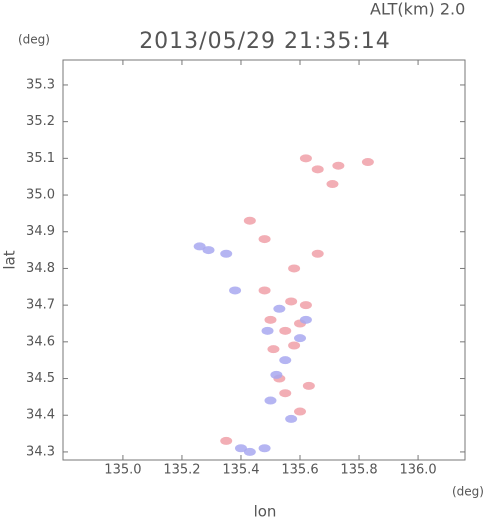 This screenshot has height=521, width=491. Describe the element at coordinates (40, 378) in the screenshot. I see `y-tick-label: 34.5` at that location.